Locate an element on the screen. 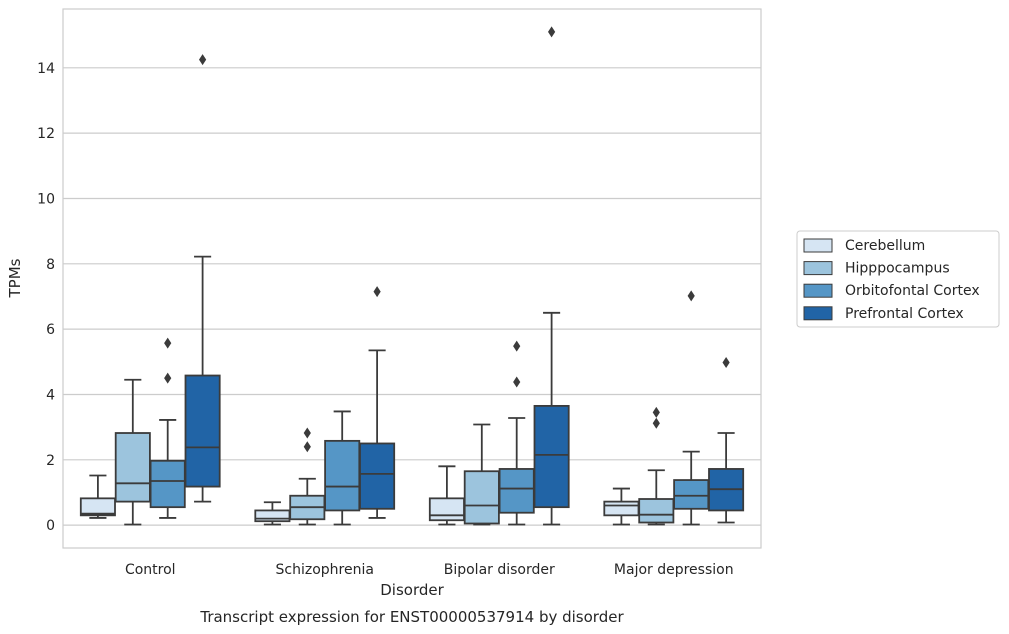 This screenshot has width=1009, height=634. y-tick-label: 4 is located at coordinates (50, 395).